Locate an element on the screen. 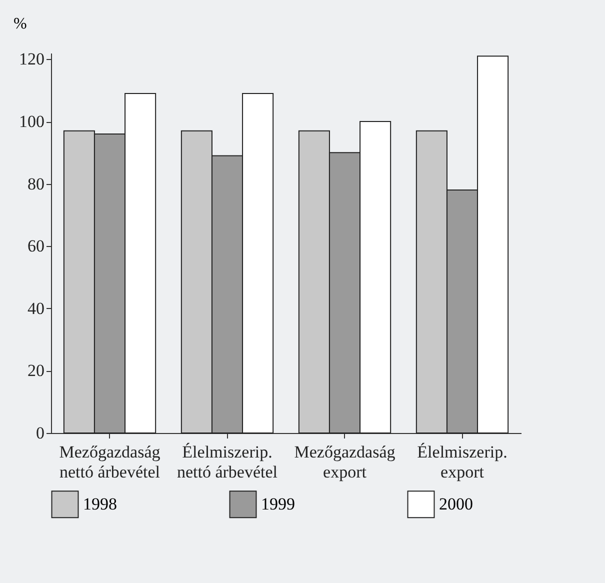 The image size is (605, 583). y-tick-label: 20 is located at coordinates (36, 370).